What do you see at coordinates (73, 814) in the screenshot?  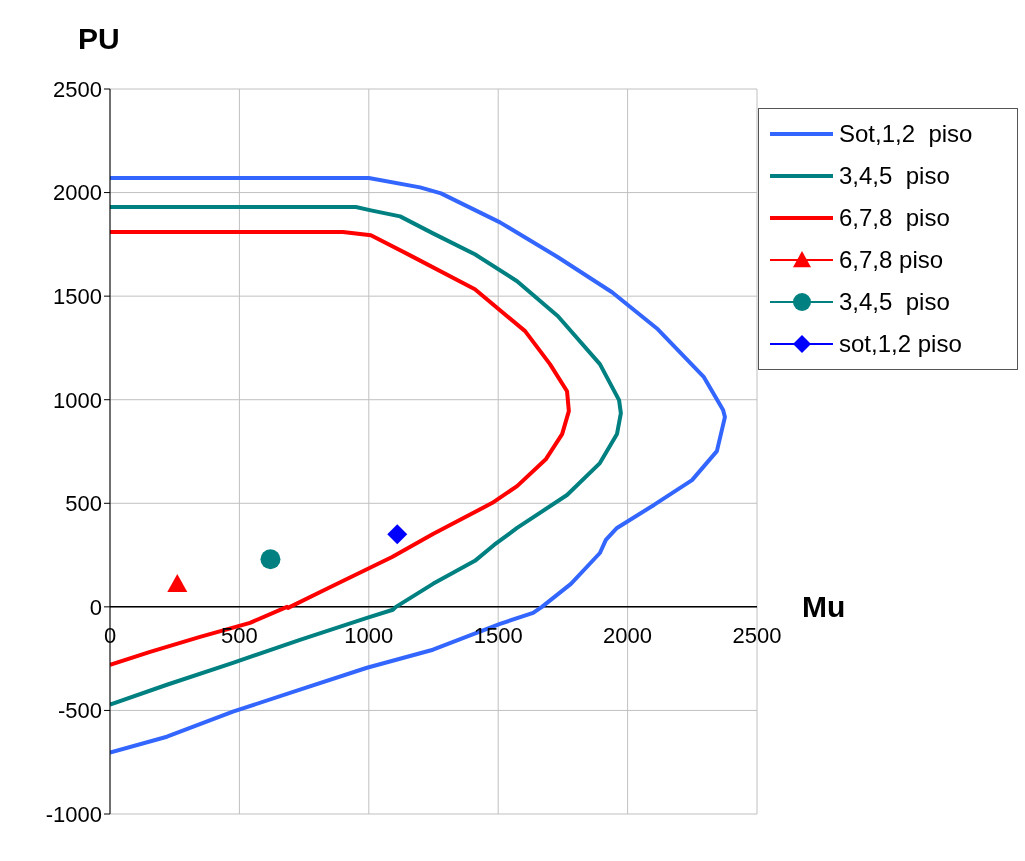 I see `y-tick-label: -1000` at bounding box center [73, 814].